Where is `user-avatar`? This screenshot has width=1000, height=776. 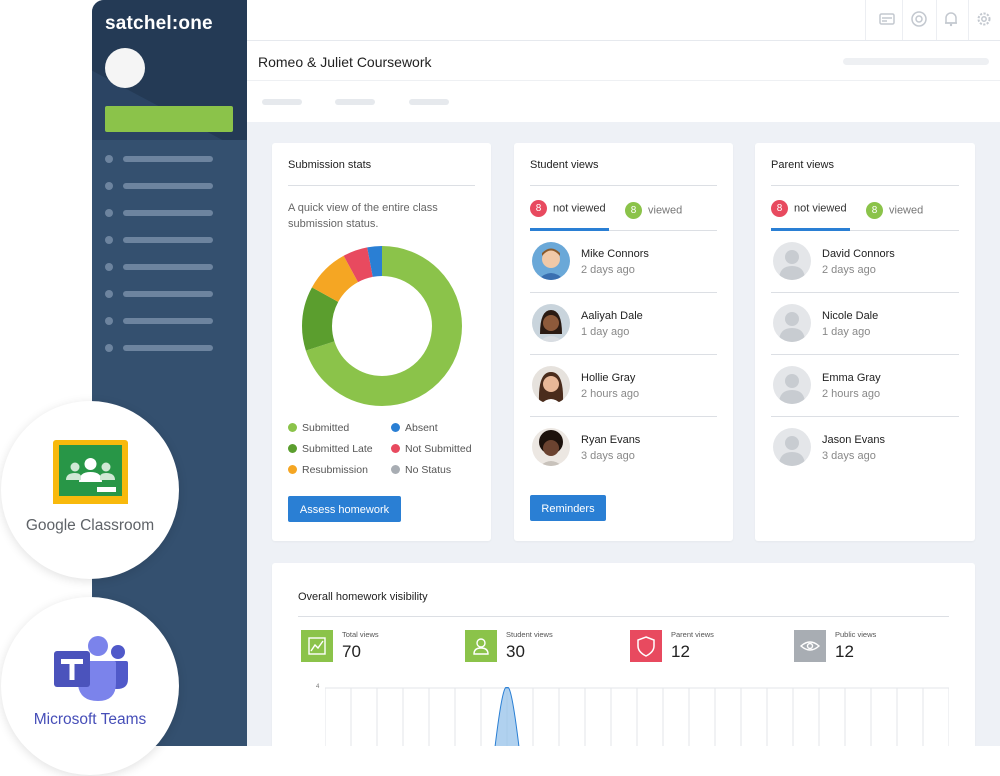
user-avatar is located at coordinates (125, 68).